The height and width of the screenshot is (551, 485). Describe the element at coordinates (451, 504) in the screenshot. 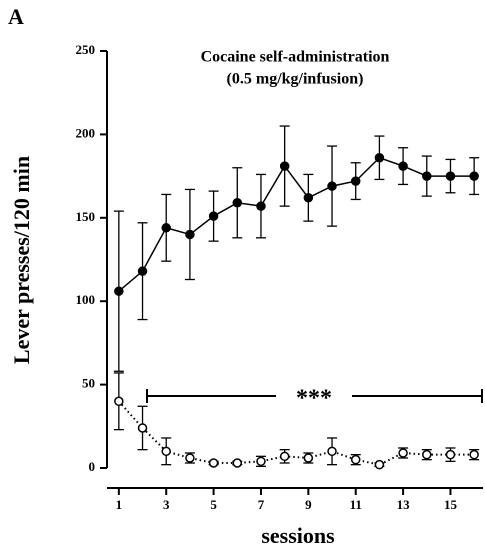

I see `x-tick-label: 15` at that location.